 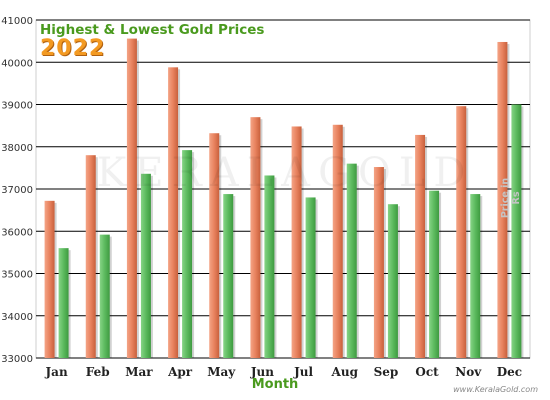 I want to click on bar-high-jan, so click(x=49, y=279).